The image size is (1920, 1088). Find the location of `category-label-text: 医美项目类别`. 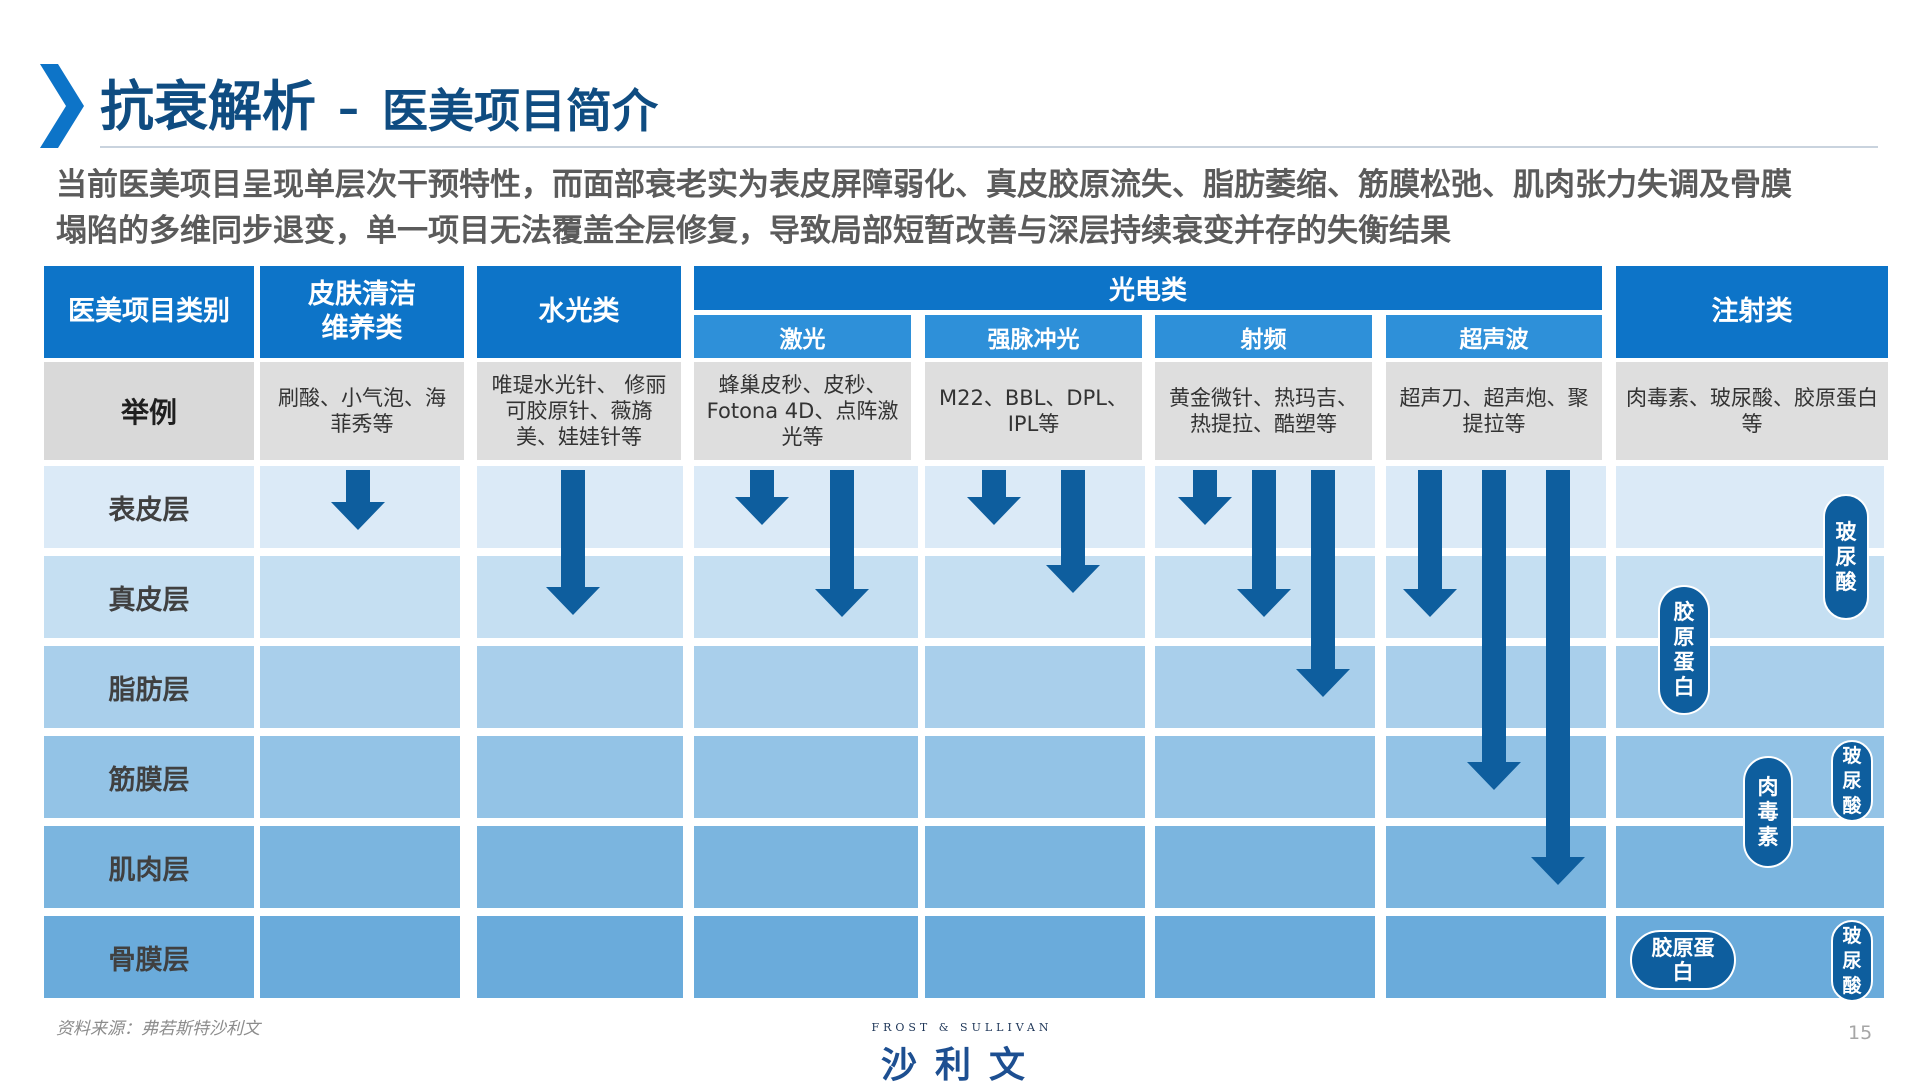

category-label-text: 医美项目类别 is located at coordinates (149, 311).